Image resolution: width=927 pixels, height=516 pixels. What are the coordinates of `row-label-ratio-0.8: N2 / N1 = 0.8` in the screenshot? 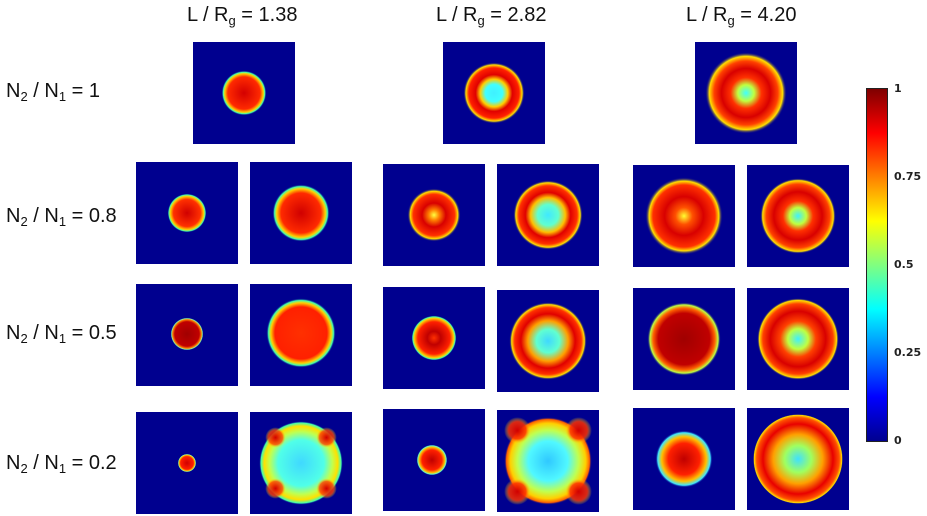 It's located at (61, 217).